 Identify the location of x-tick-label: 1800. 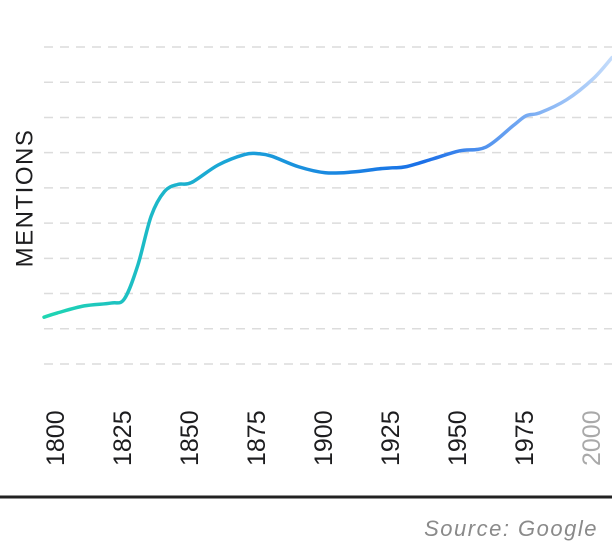
(56, 438).